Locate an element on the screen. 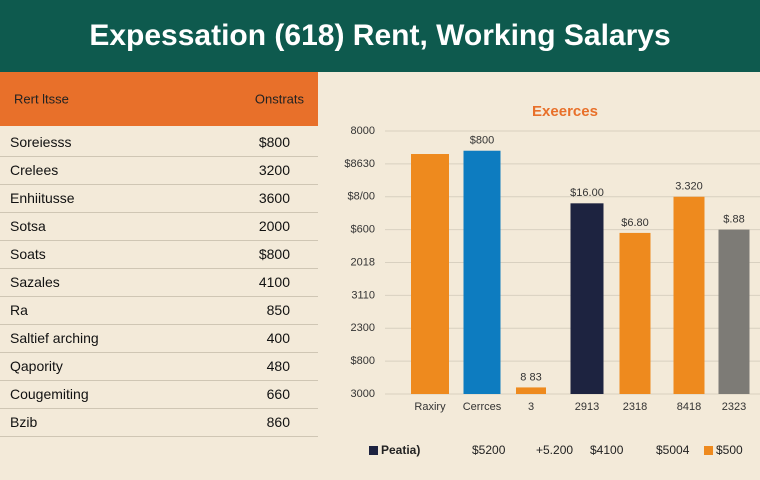  table-row: Soats $800 is located at coordinates (159, 254).